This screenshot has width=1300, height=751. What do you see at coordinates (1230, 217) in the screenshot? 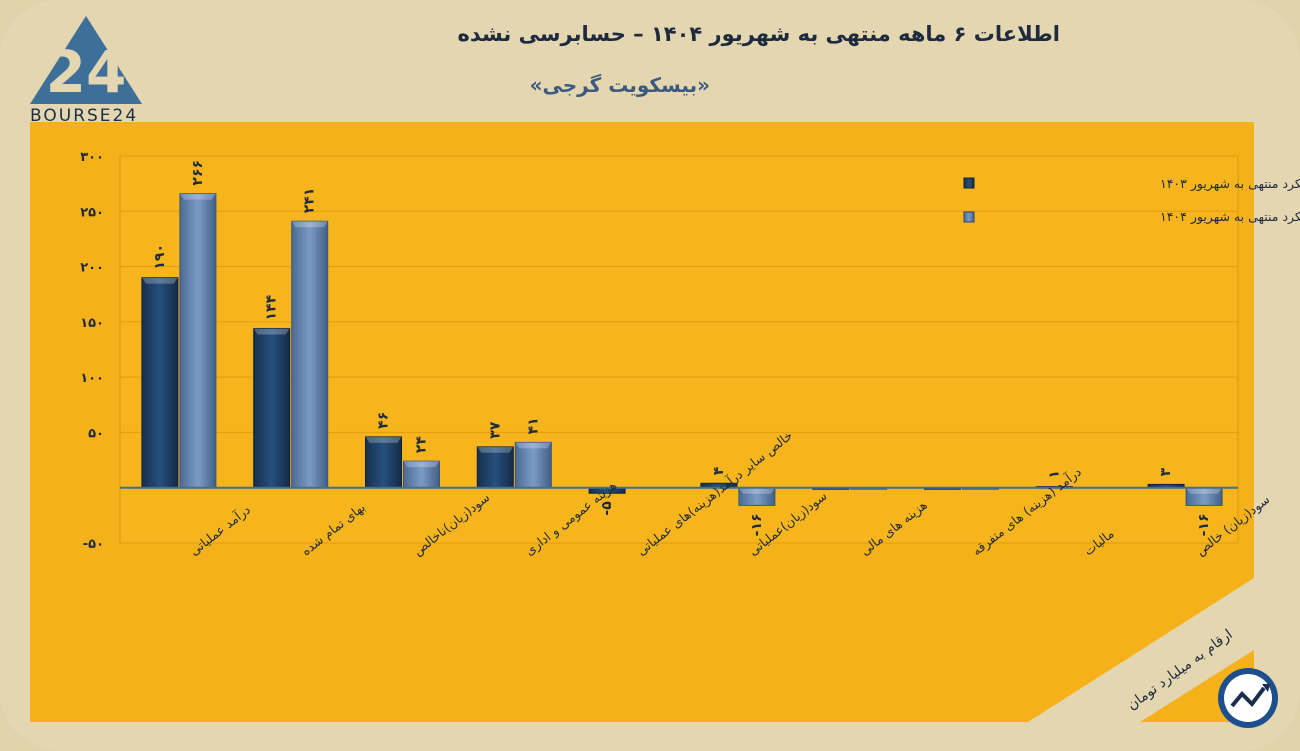
I see `legend-label-1404: عملکرد منتهی به شهریور ۱۴۰۴` at bounding box center [1230, 217].